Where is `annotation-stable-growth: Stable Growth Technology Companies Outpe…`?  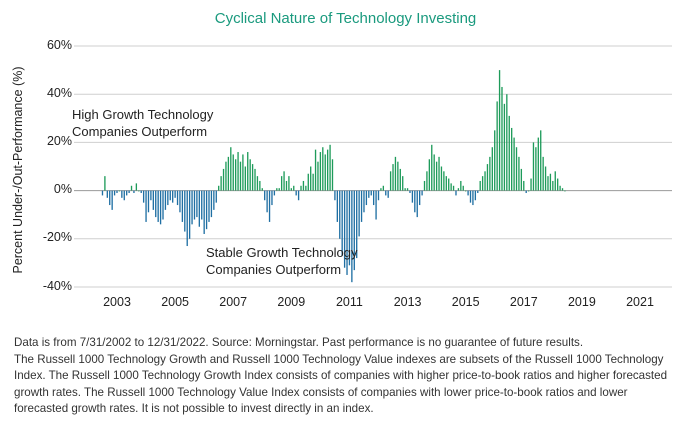 annotation-stable-growth: Stable Growth Technology Companies Outpe… is located at coordinates (282, 261).